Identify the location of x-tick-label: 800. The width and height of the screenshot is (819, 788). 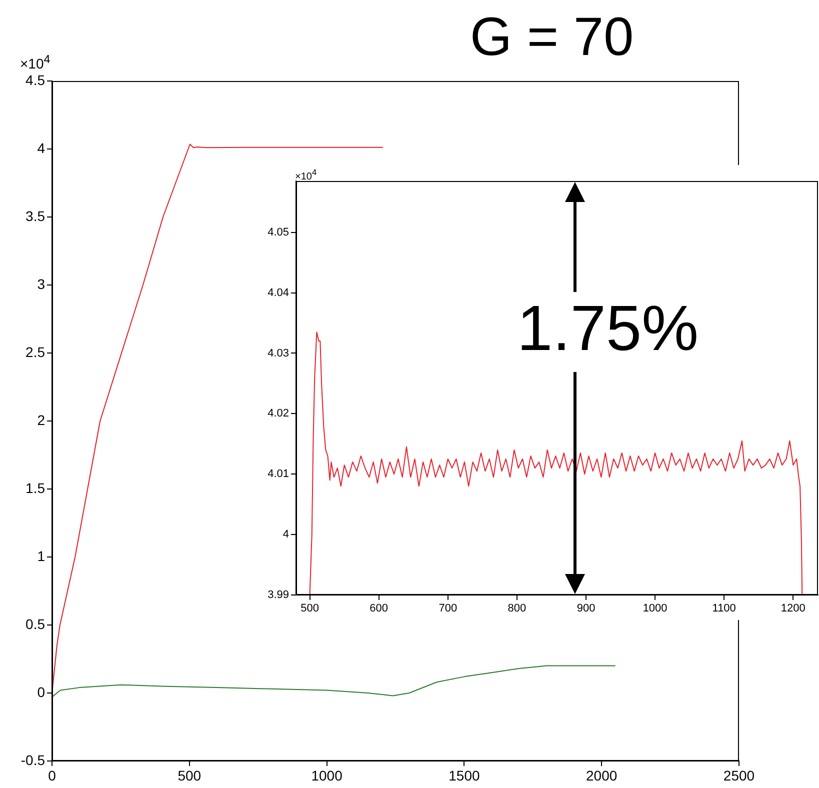
(517, 608).